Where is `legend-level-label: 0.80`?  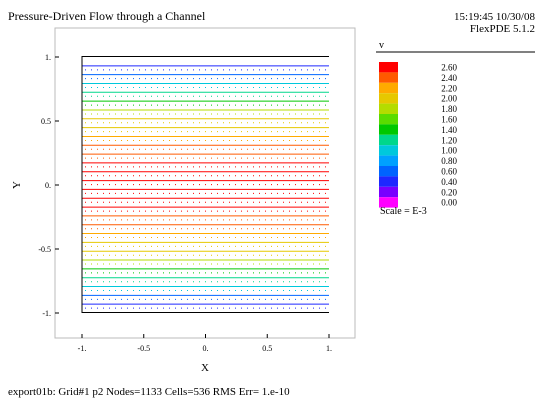
legend-level-label: 0.80 is located at coordinates (449, 161).